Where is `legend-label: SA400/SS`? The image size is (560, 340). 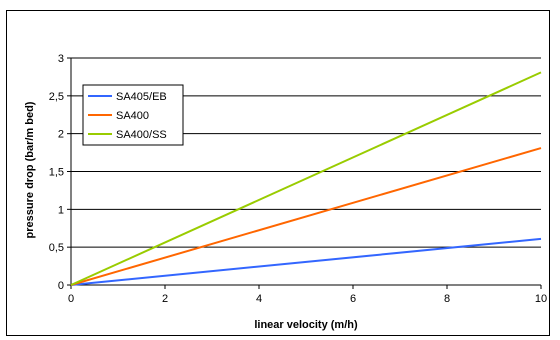 legend-label: SA400/SS is located at coordinates (141, 135).